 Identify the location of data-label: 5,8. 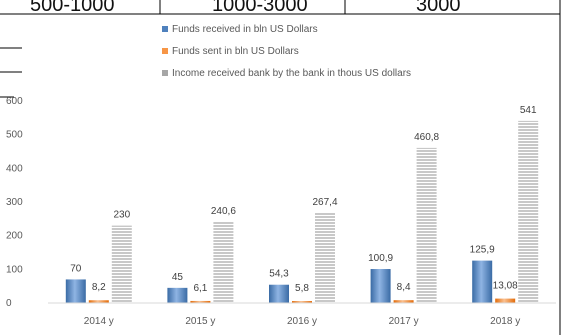
(302, 288).